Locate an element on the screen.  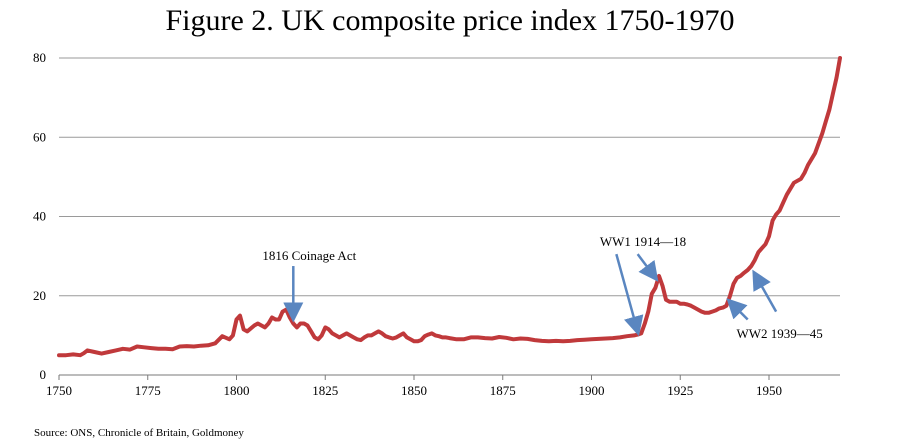
x-tick-label: 1800 is located at coordinates (237, 390).